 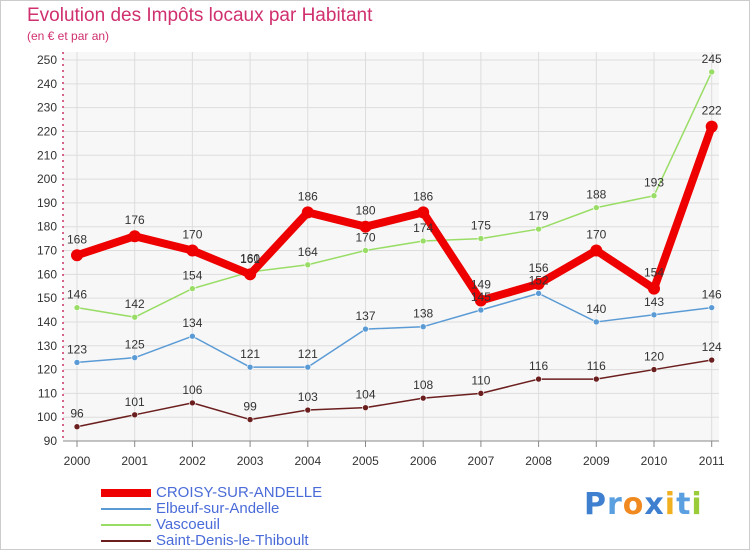 What do you see at coordinates (596, 309) in the screenshot?
I see `data-label: 140` at bounding box center [596, 309].